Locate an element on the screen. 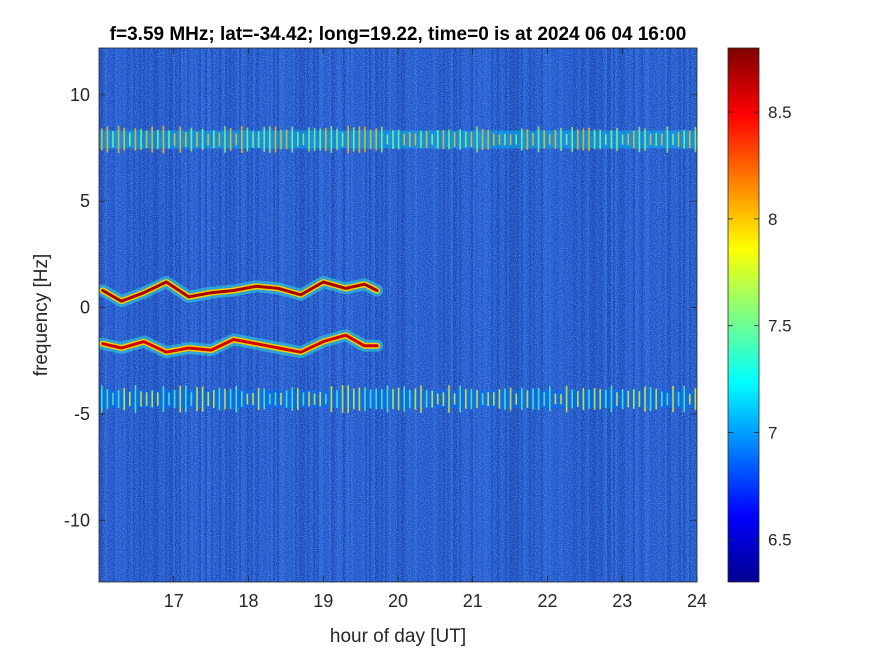 The height and width of the screenshot is (656, 875). x-axis-label: hour of day [UT] is located at coordinates (398, 636).